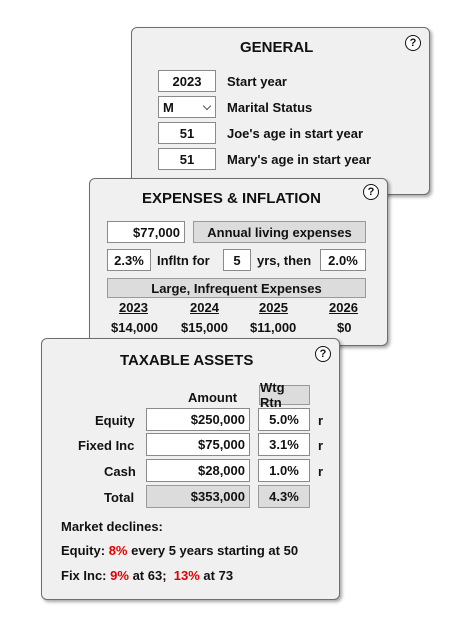 The height and width of the screenshot is (621, 467). What do you see at coordinates (279, 232) in the screenshot?
I see `living-expenses-label: Annual living expenses` at bounding box center [279, 232].